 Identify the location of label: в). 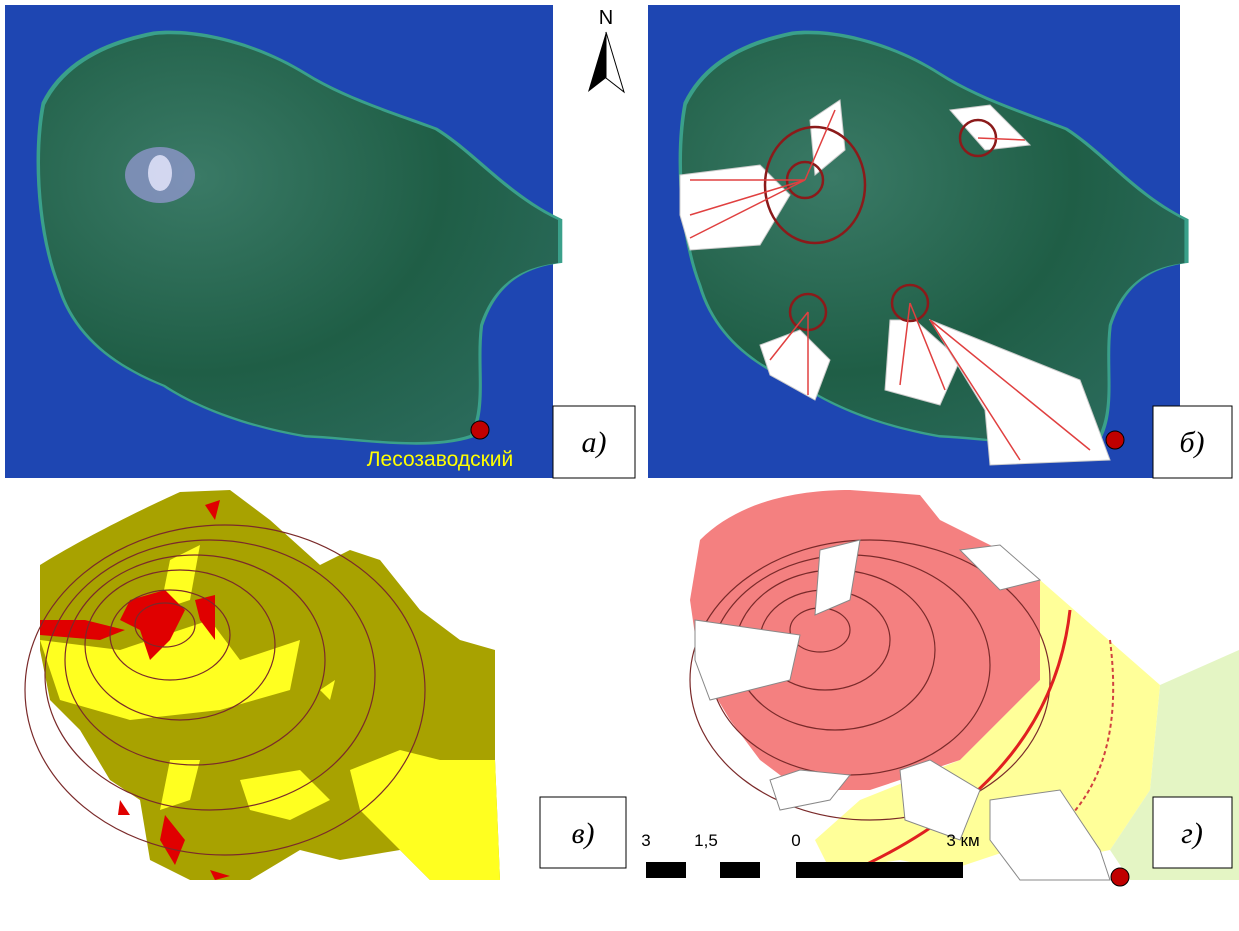
(582, 833).